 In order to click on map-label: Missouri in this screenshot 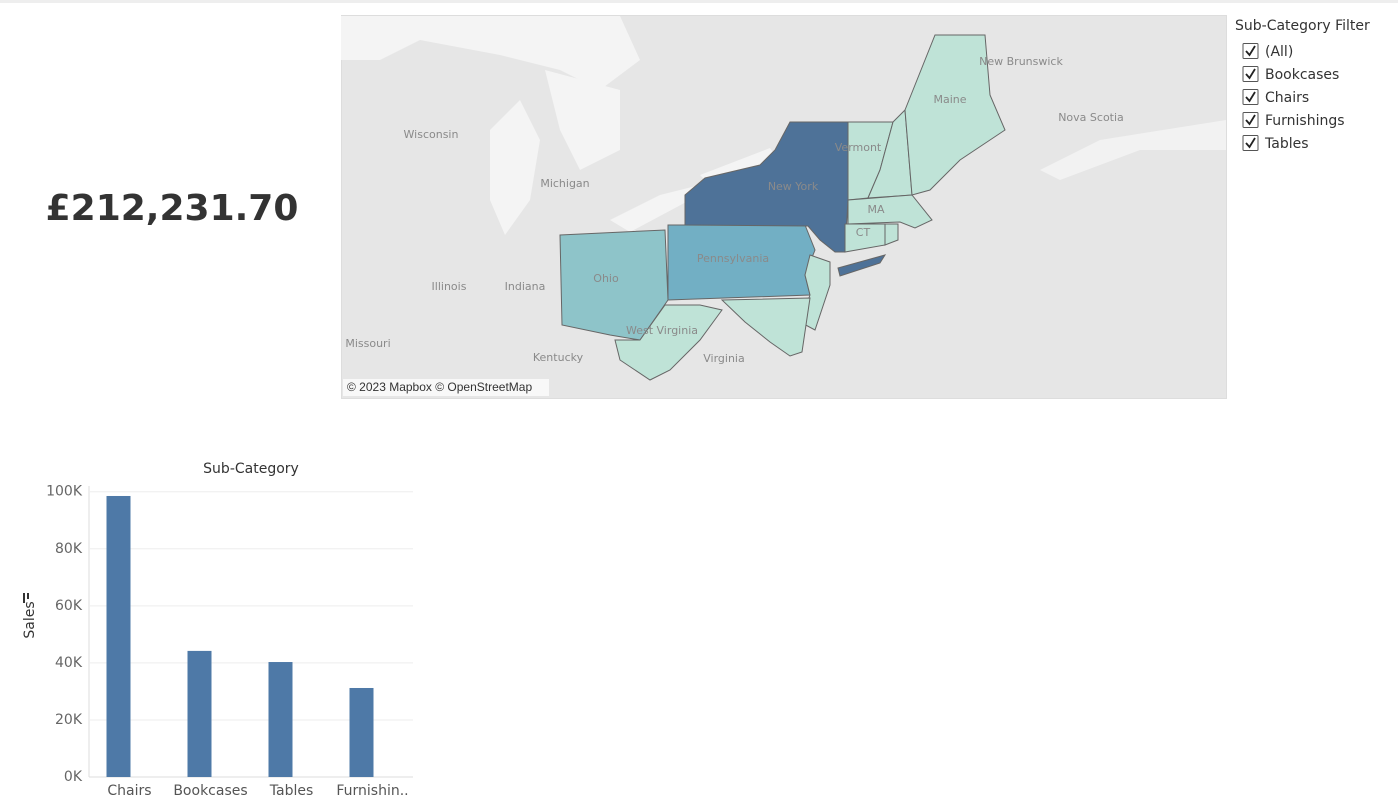, I will do `click(367, 343)`.